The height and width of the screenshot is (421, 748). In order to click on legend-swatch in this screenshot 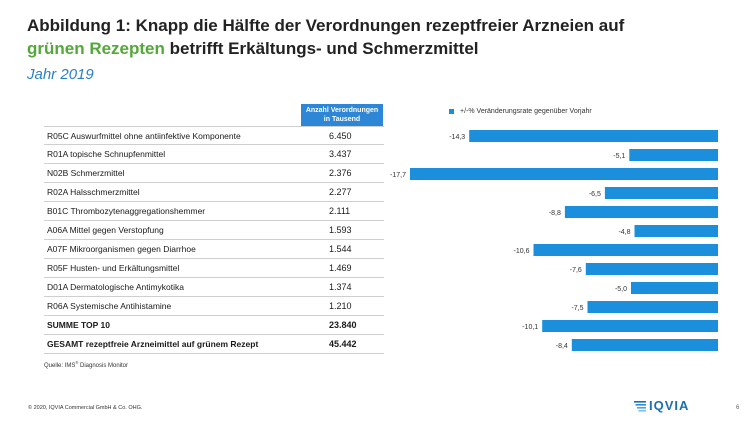, I will do `click(451, 111)`.